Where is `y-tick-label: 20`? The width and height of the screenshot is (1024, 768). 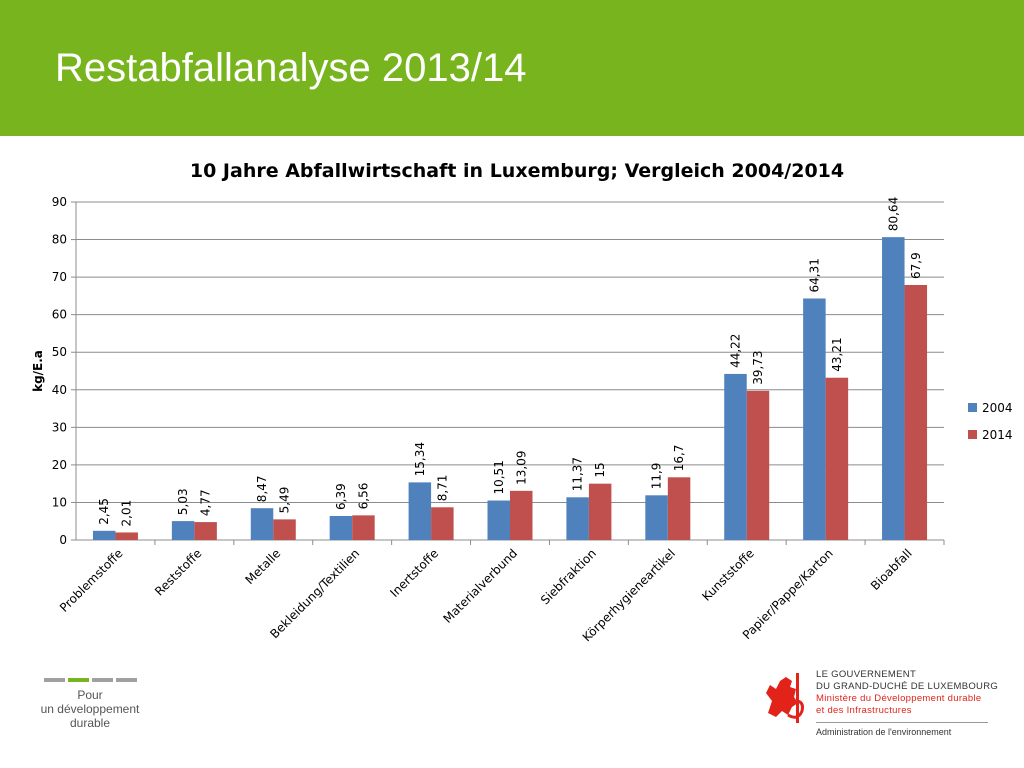
y-tick-label: 20 is located at coordinates (59, 465).